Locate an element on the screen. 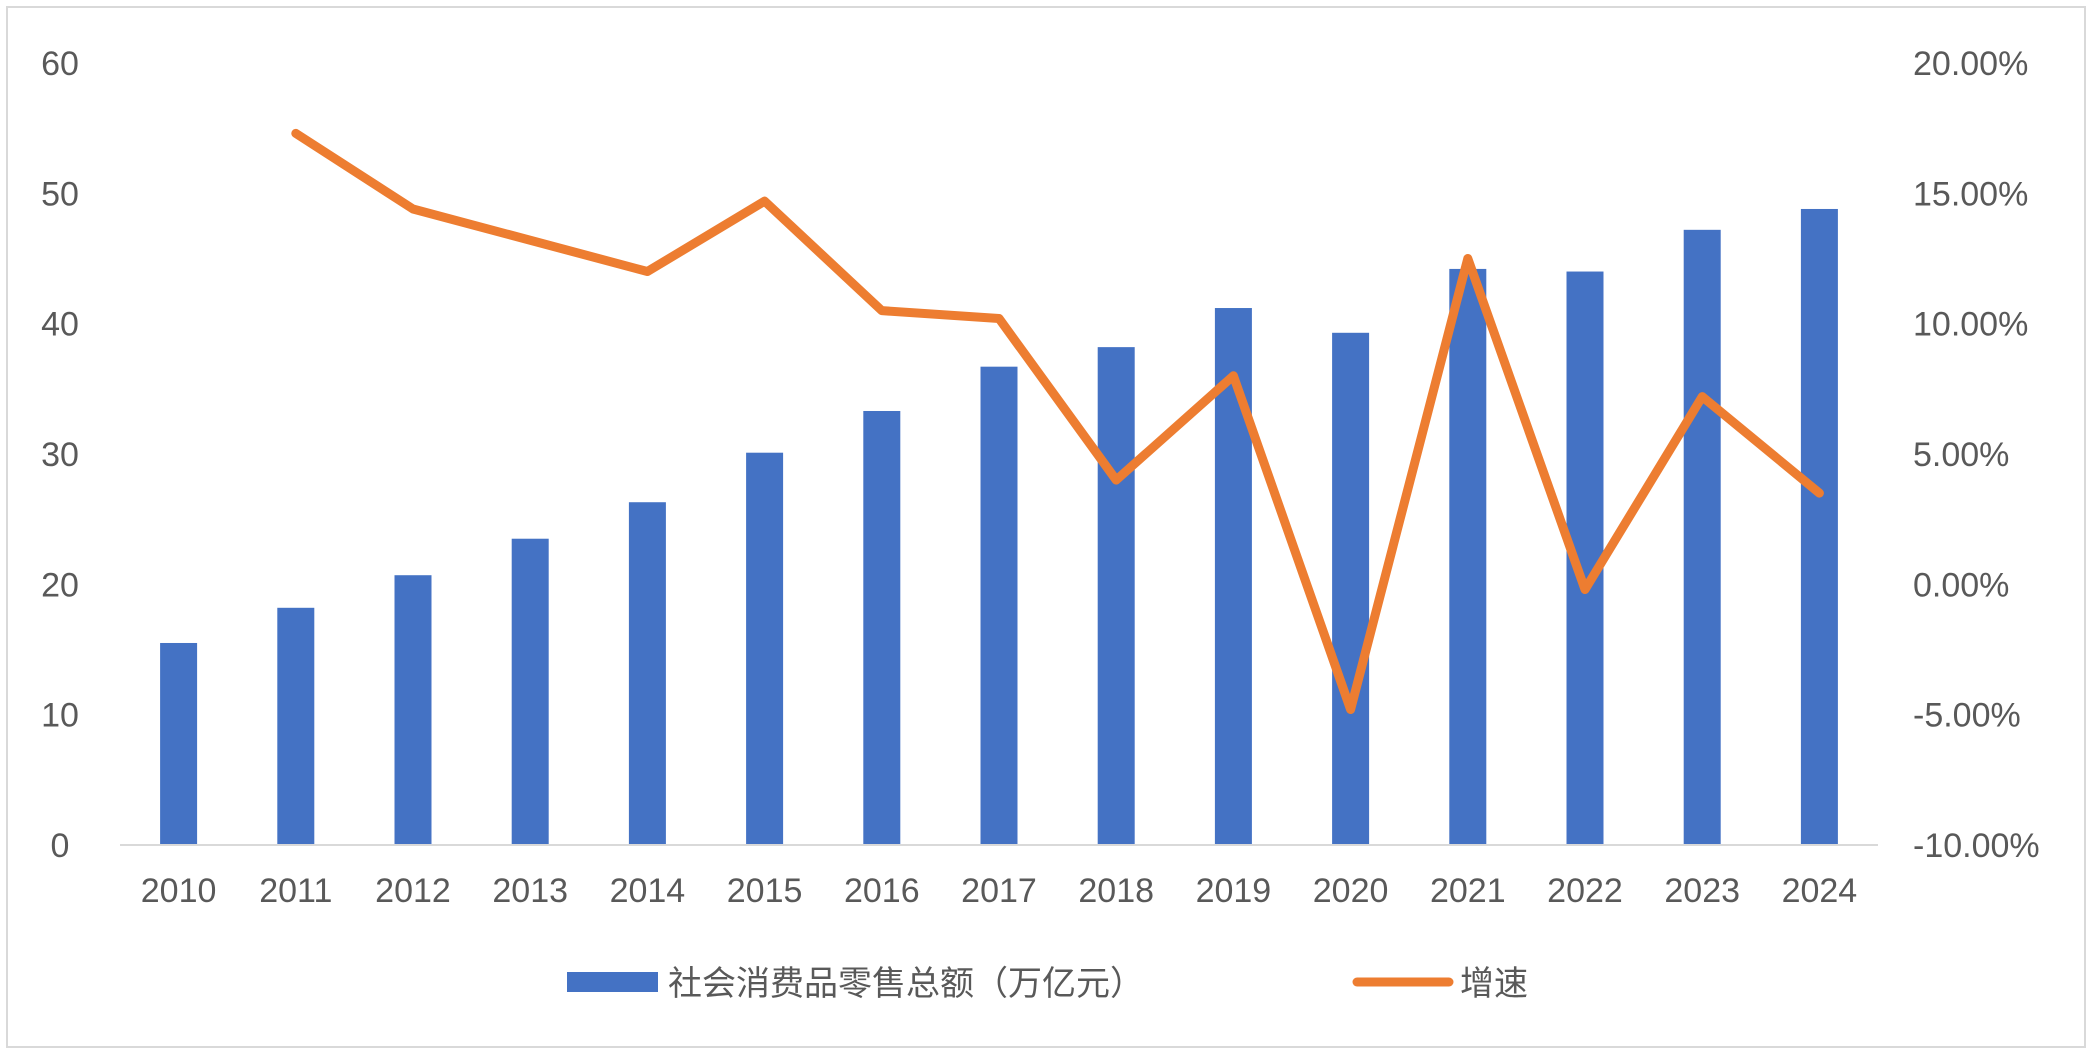  bar-2012 is located at coordinates (413, 710).